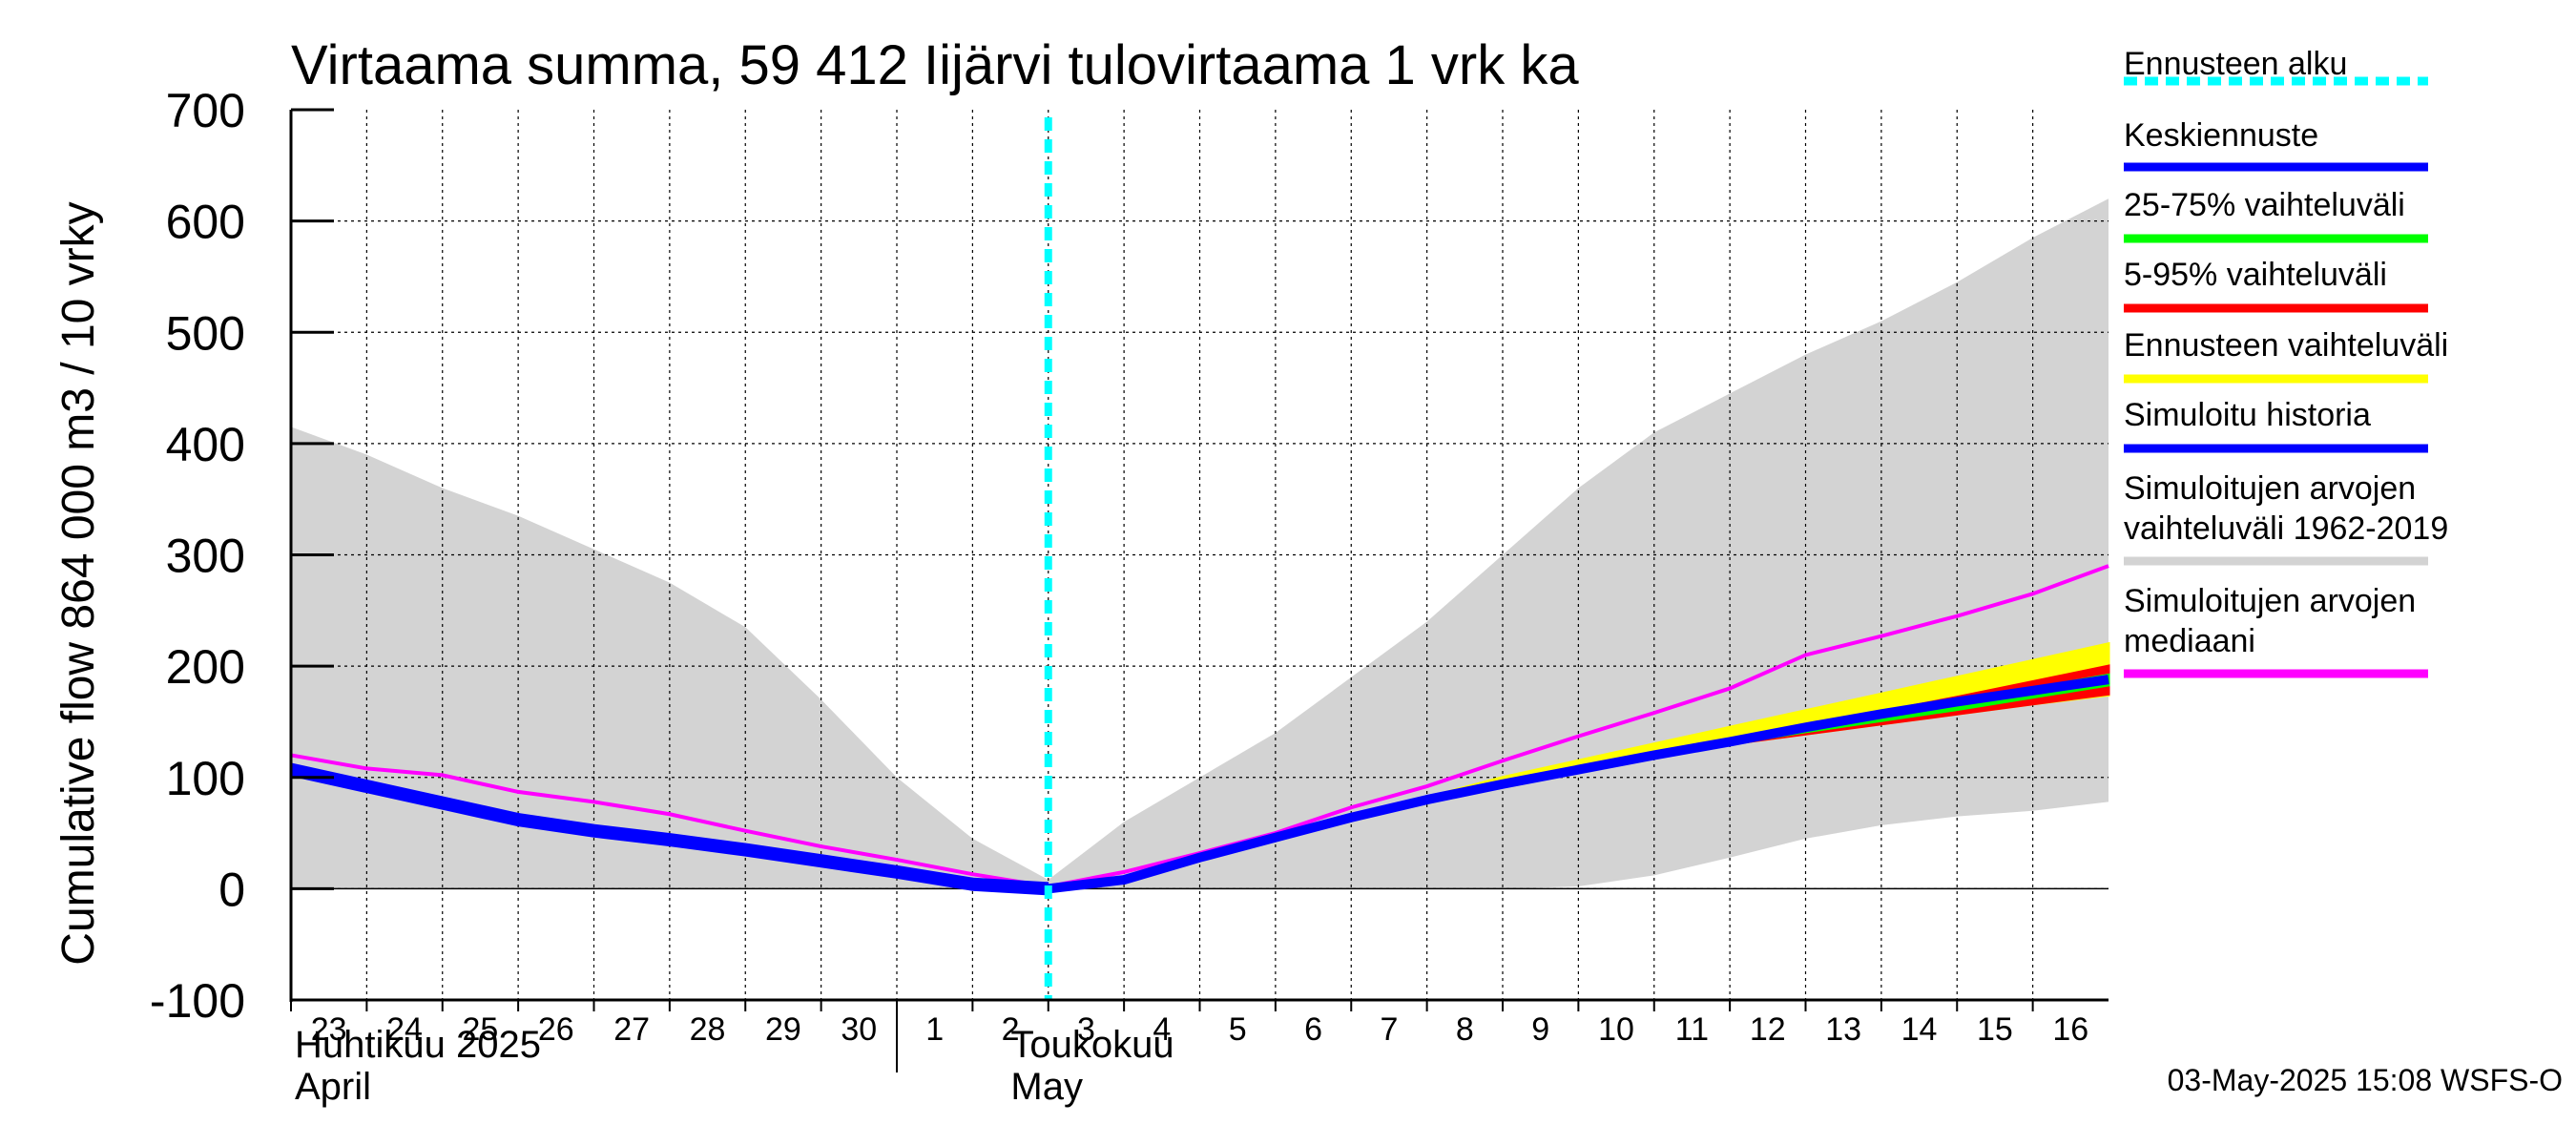  What do you see at coordinates (78, 583) in the screenshot?
I see `y-axis-label: Cumulative flow 864 000 m3 / 10 vrky` at bounding box center [78, 583].